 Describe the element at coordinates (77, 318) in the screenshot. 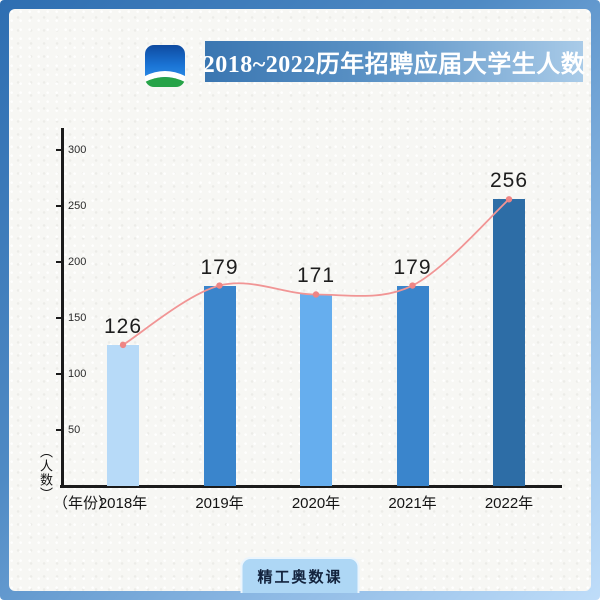

I see `y-tick-label: 150` at that location.